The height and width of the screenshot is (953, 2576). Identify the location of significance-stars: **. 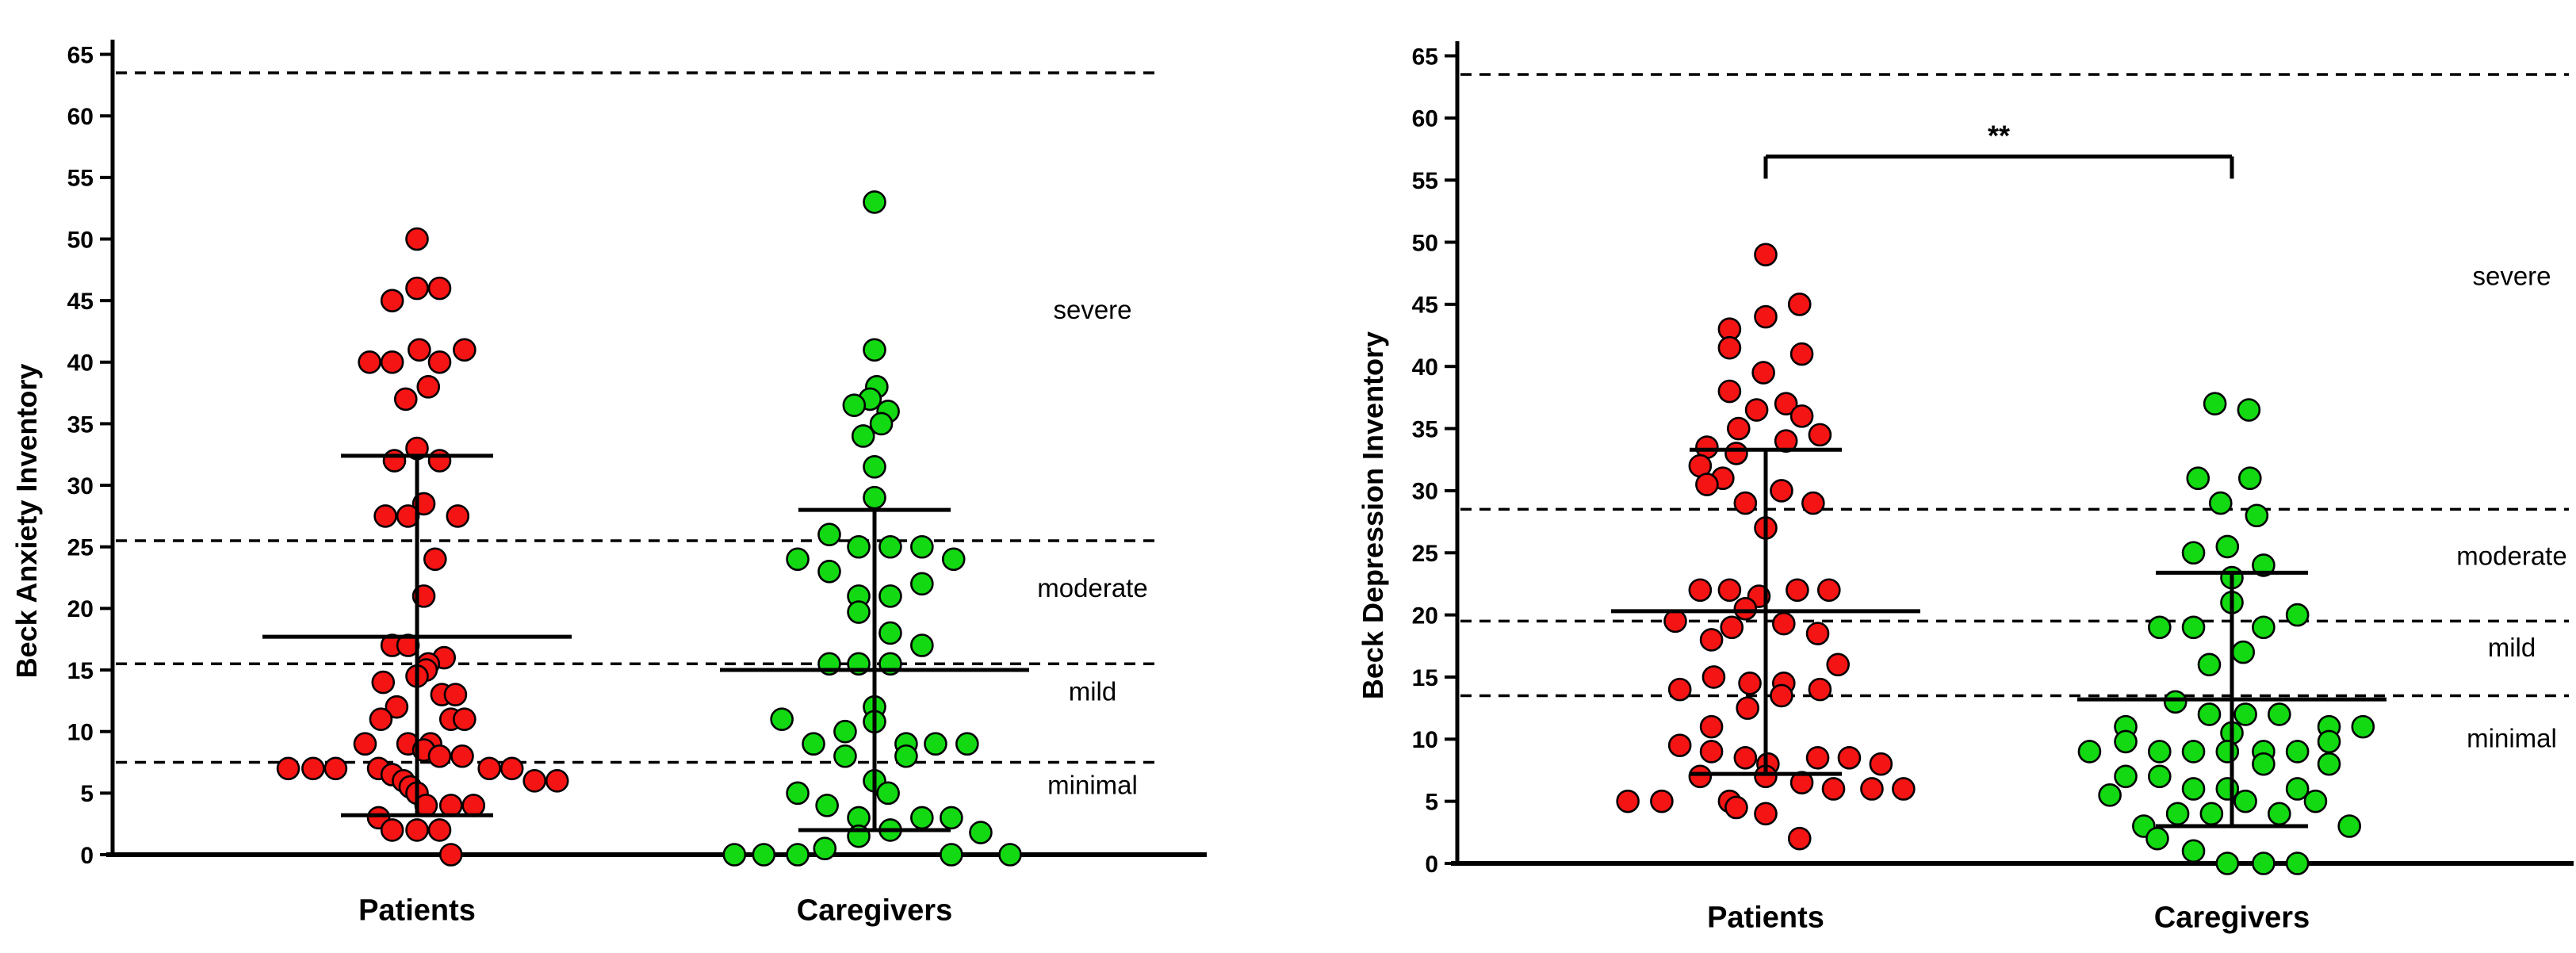
(1999, 135).